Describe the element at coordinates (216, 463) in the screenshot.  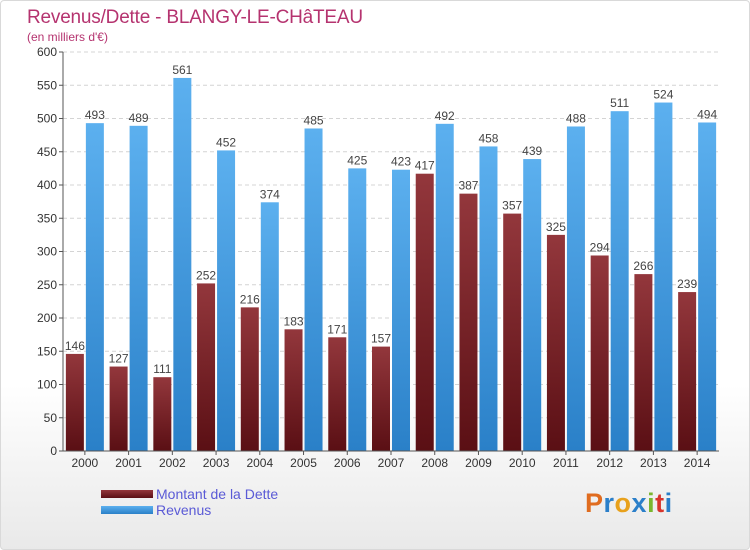
I see `x-tick-label: 2003` at that location.